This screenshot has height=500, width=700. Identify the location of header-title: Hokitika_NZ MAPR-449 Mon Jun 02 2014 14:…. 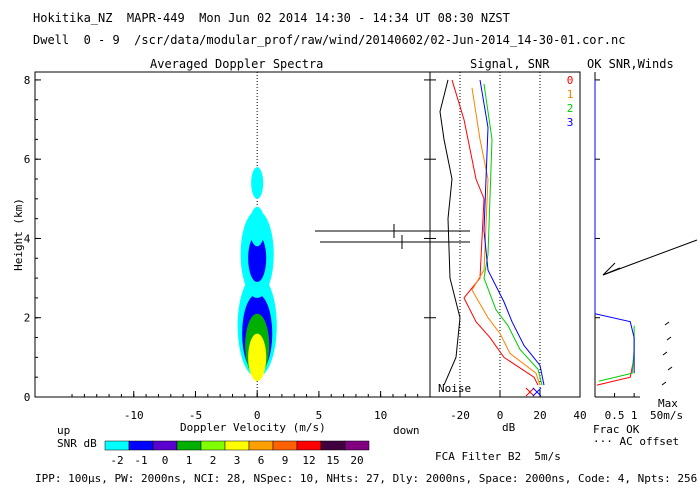
(271, 18).